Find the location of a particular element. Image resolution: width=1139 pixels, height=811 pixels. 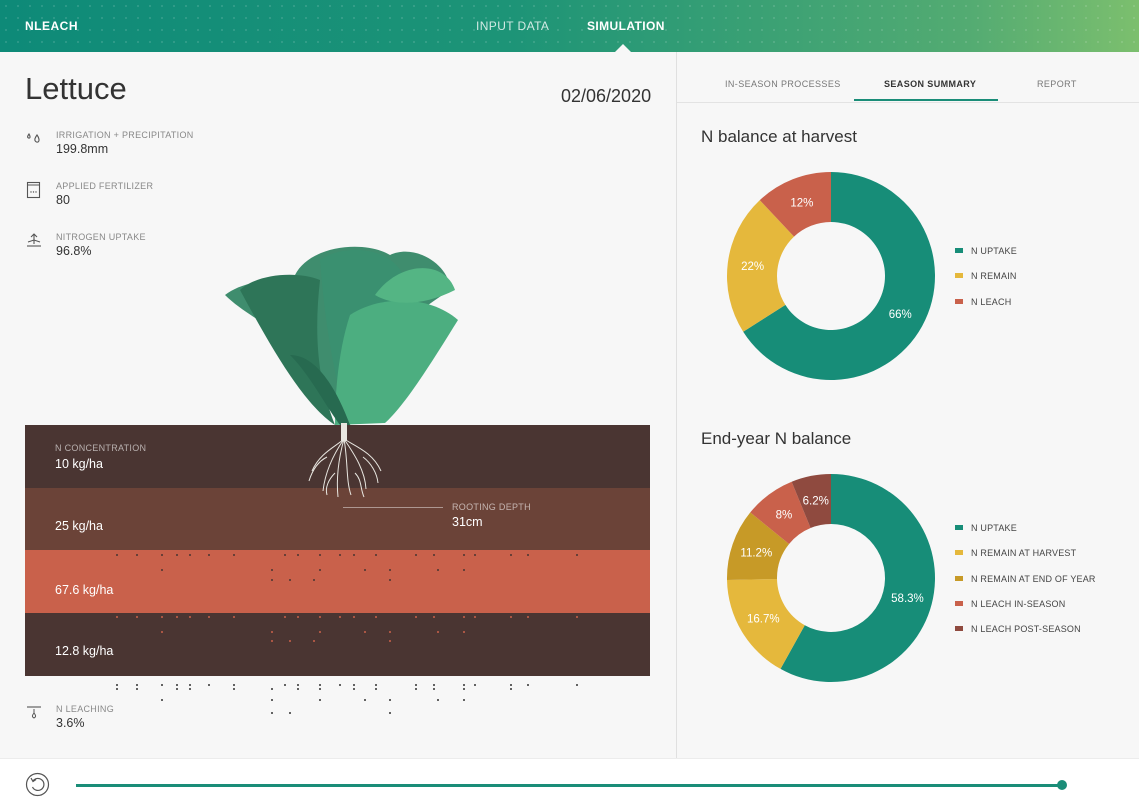

replay-icon is located at coordinates (37, 784).